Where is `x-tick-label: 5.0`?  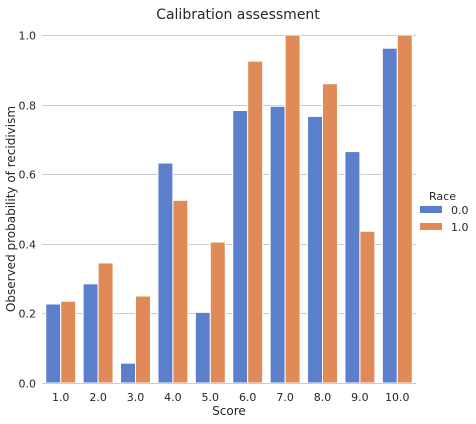
x-tick-label: 5.0 is located at coordinates (211, 397).